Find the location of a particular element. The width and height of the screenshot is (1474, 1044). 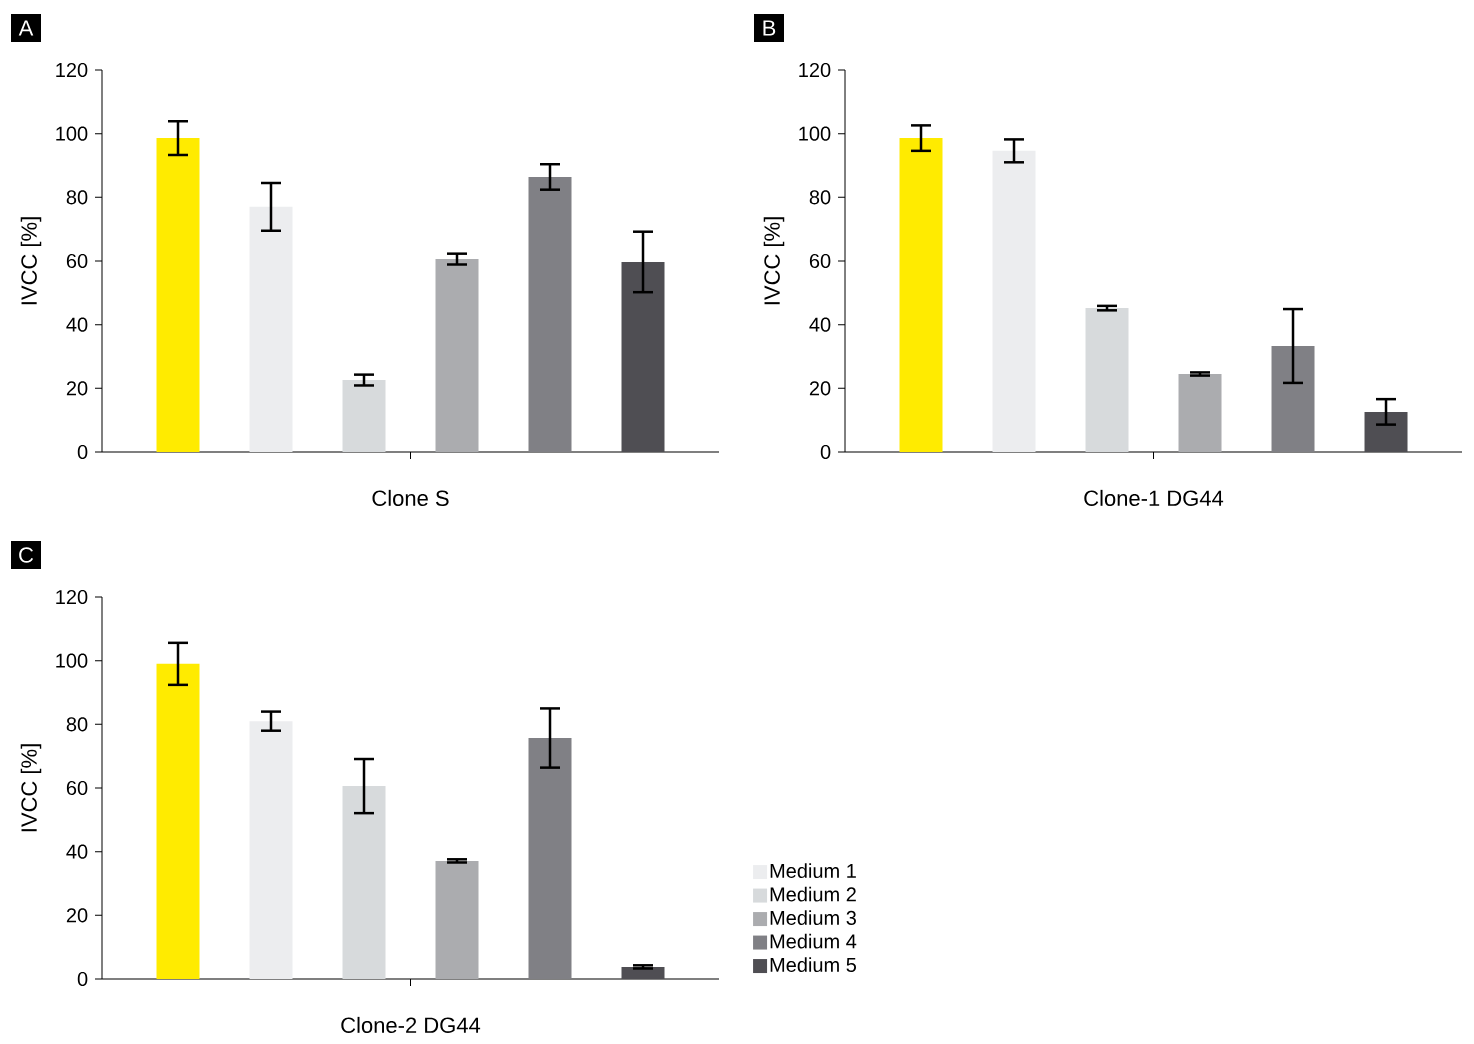

legend-label: Medium 4 is located at coordinates (813, 941).